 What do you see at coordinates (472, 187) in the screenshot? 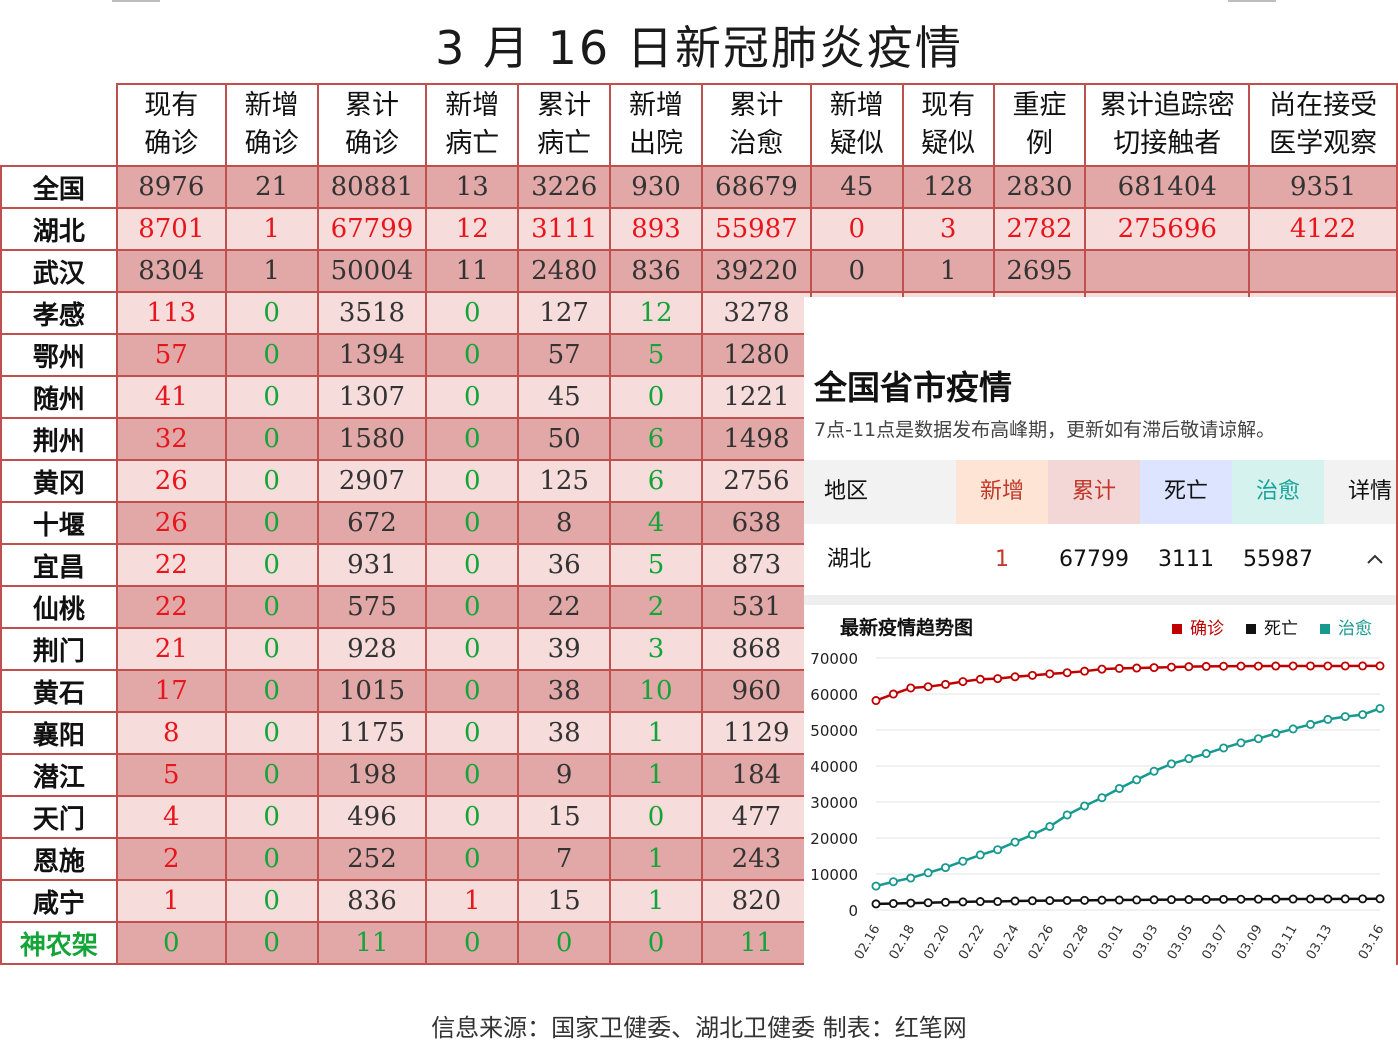
I see `table-cell: 13` at bounding box center [472, 187].